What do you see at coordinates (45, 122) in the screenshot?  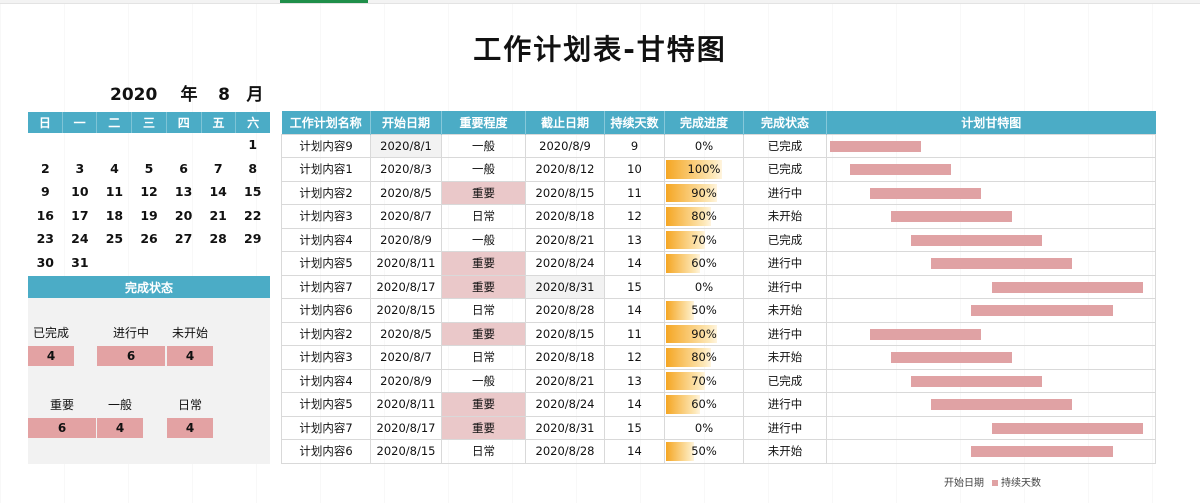 I see `calendar-weekday: 日` at bounding box center [45, 122].